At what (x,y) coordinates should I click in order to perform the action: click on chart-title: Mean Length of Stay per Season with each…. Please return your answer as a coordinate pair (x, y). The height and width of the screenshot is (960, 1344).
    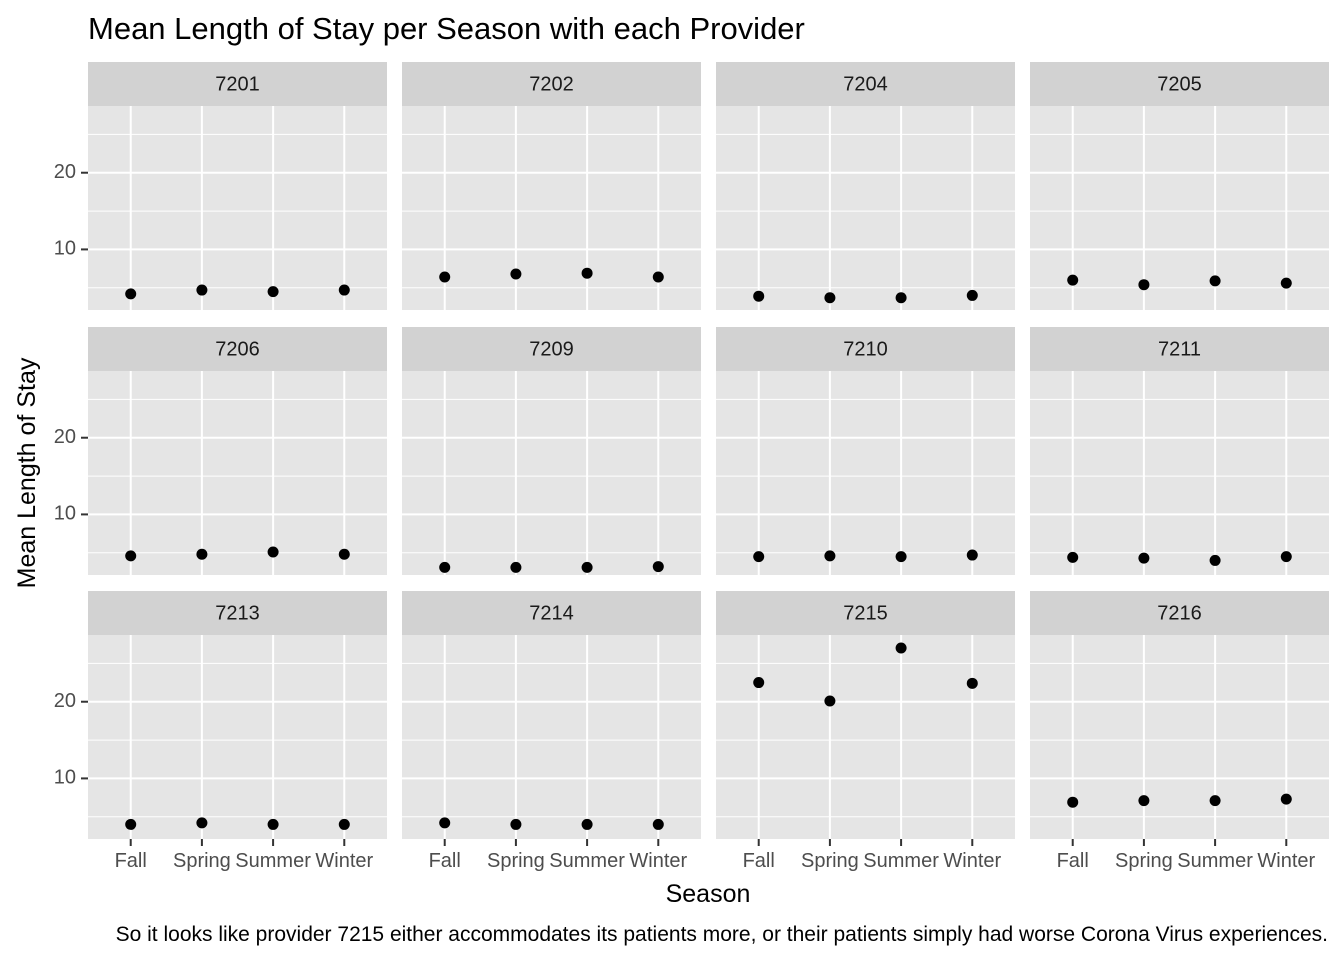
    Looking at the image, I should click on (446, 28).